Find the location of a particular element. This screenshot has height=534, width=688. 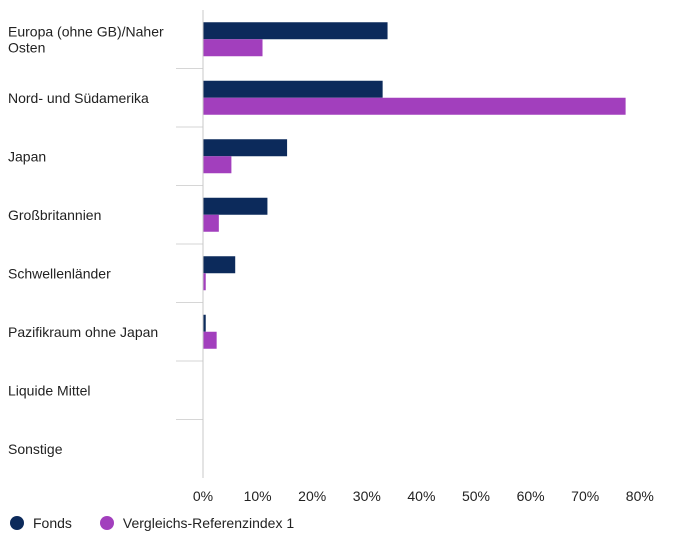

category-separators is located at coordinates (189, 244).